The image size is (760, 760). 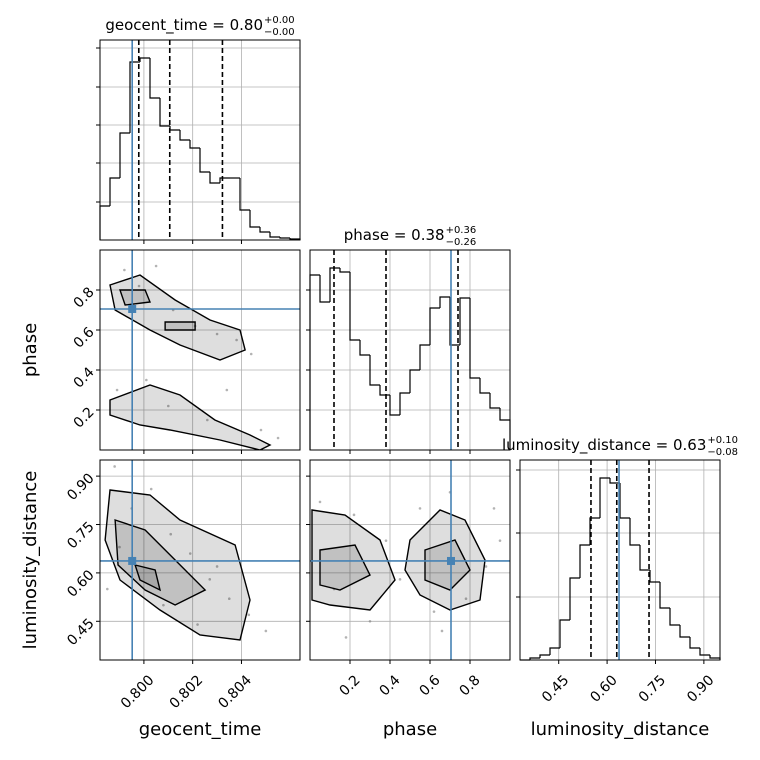 What do you see at coordinates (461, 242) in the screenshot?
I see `title-lower: −0.26` at bounding box center [461, 242].